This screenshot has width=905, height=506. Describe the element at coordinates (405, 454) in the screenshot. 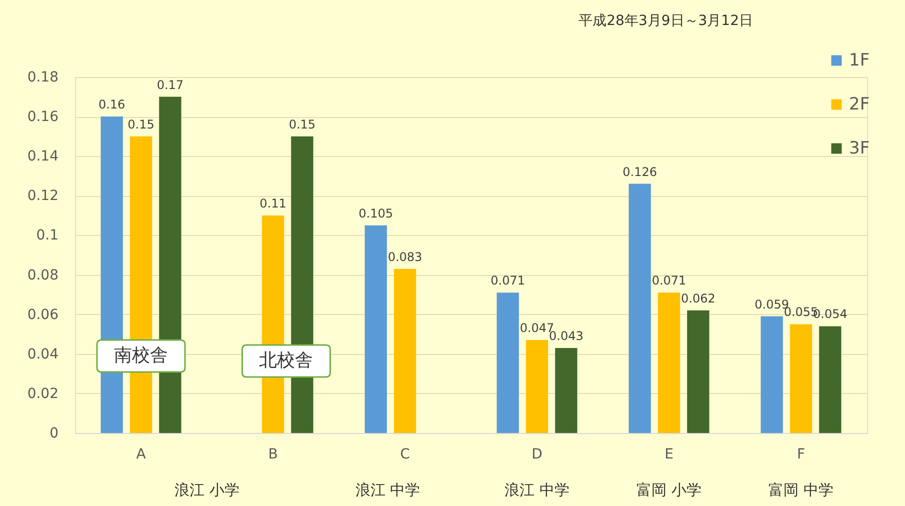

I see `x-tick-label: C` at that location.